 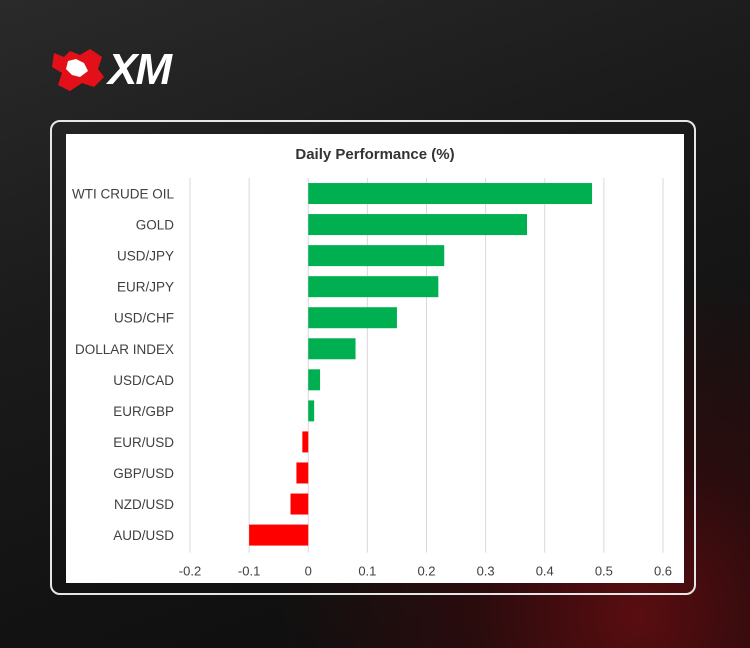 I want to click on category-label: USD/CAD, so click(x=143, y=380).